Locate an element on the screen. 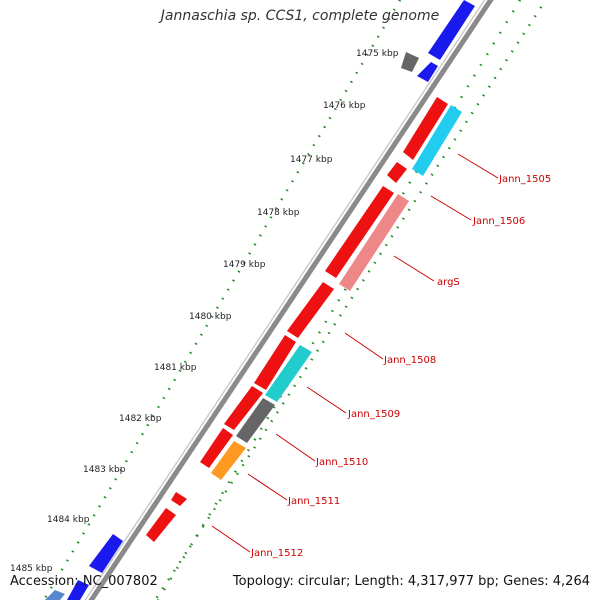 The height and width of the screenshot is (604, 600). gene-blue-bottom is located at coordinates (106, 553).